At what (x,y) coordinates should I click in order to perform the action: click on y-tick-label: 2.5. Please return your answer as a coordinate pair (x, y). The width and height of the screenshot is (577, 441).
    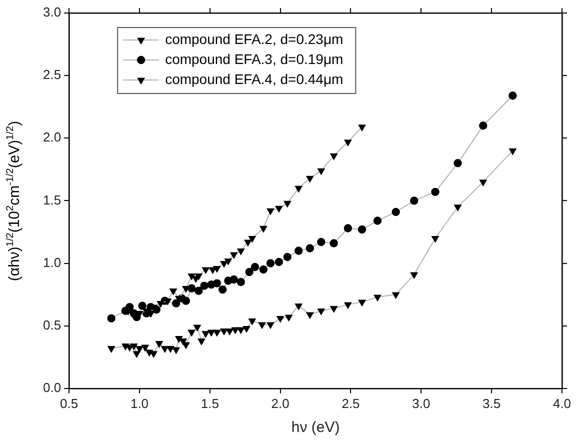
    Looking at the image, I should click on (52, 74).